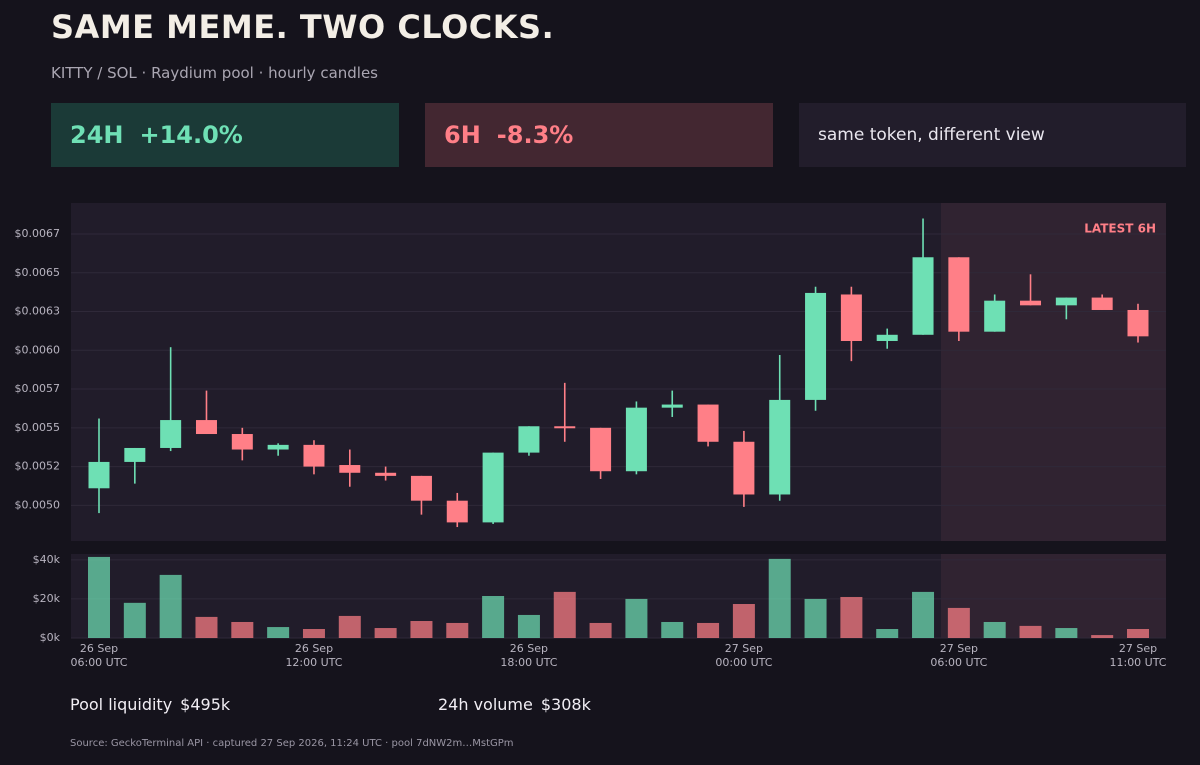  What do you see at coordinates (565, 704) in the screenshot?
I see `stat-value: $308k` at bounding box center [565, 704].